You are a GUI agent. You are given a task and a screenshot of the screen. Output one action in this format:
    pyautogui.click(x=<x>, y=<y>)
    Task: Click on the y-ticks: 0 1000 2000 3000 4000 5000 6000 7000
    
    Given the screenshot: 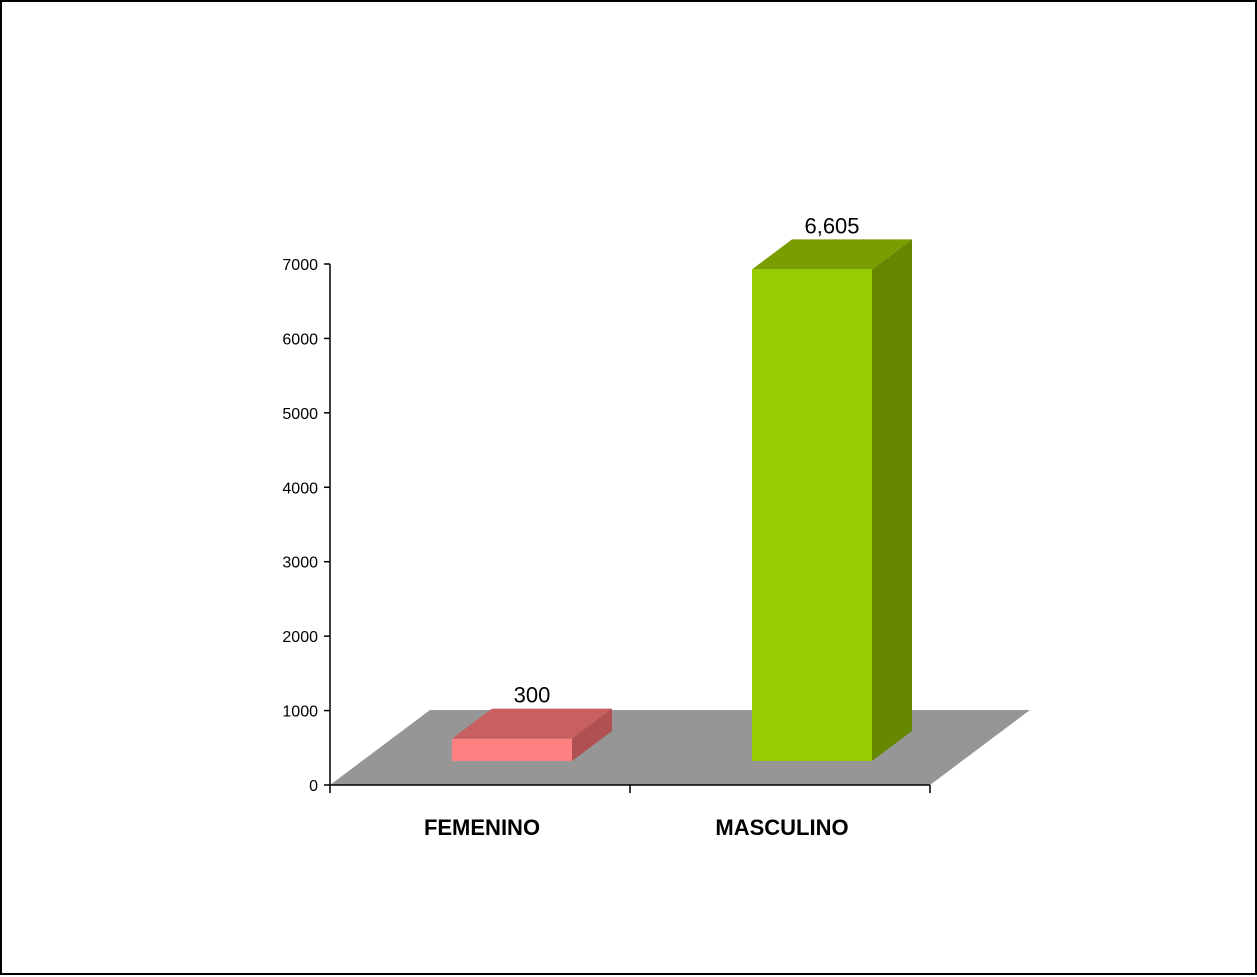 What is the action you would take?
    pyautogui.click(x=306, y=526)
    